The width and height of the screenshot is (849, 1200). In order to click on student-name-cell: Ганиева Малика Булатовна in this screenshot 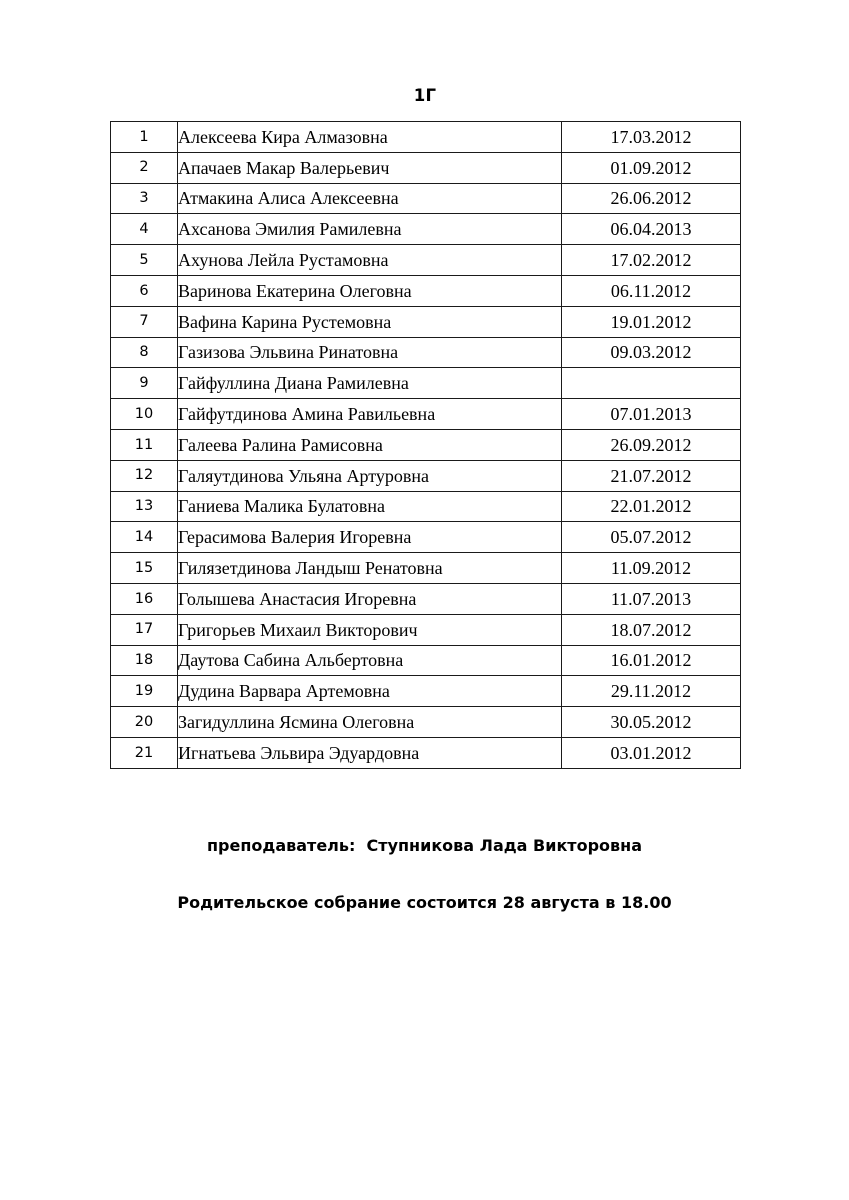, I will do `click(369, 506)`.